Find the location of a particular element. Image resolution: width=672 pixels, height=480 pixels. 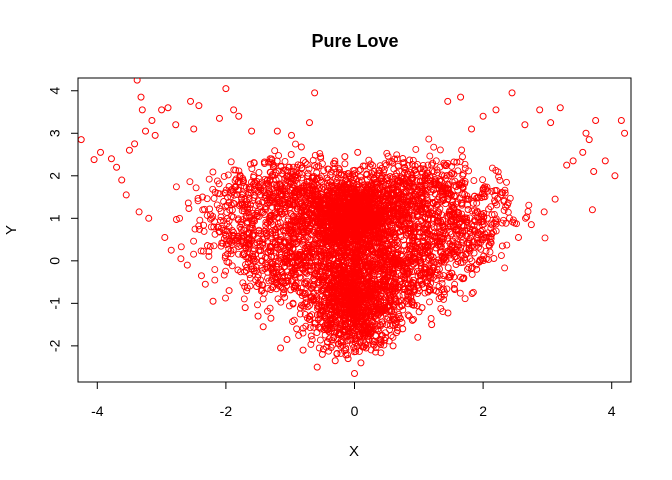

chart-title: Pure Love is located at coordinates (354, 41).